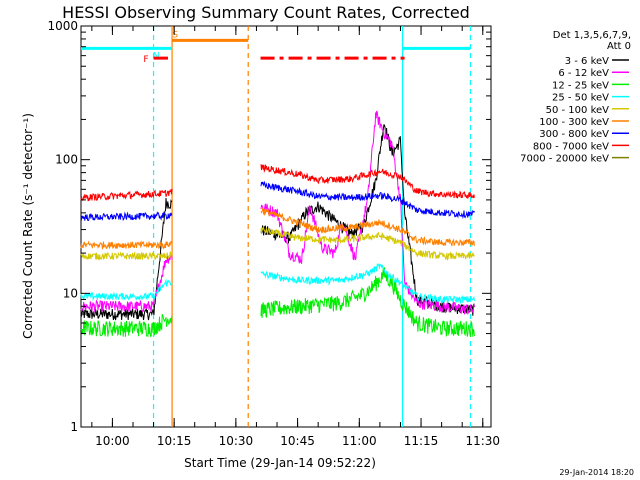  I want to click on legend-entry-label: 7000 - 20000 keV, so click(564, 159).